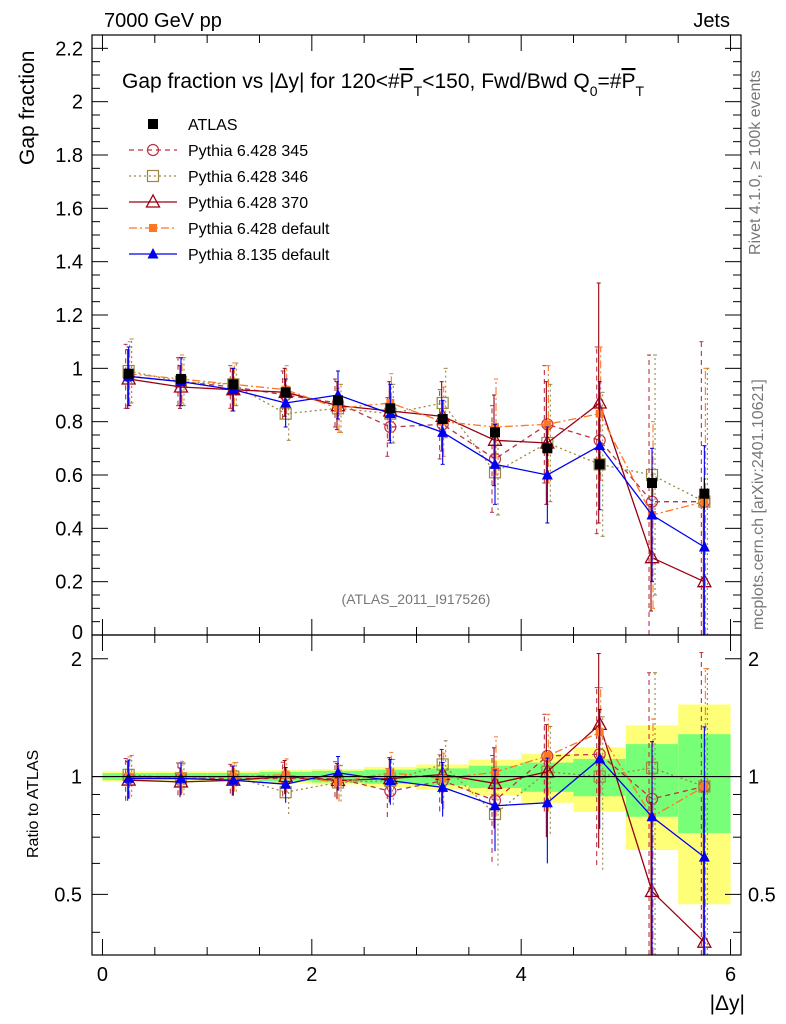 The width and height of the screenshot is (786, 1024). I want to click on legend-entry-0: Pythia 6.428 345, so click(218, 151).